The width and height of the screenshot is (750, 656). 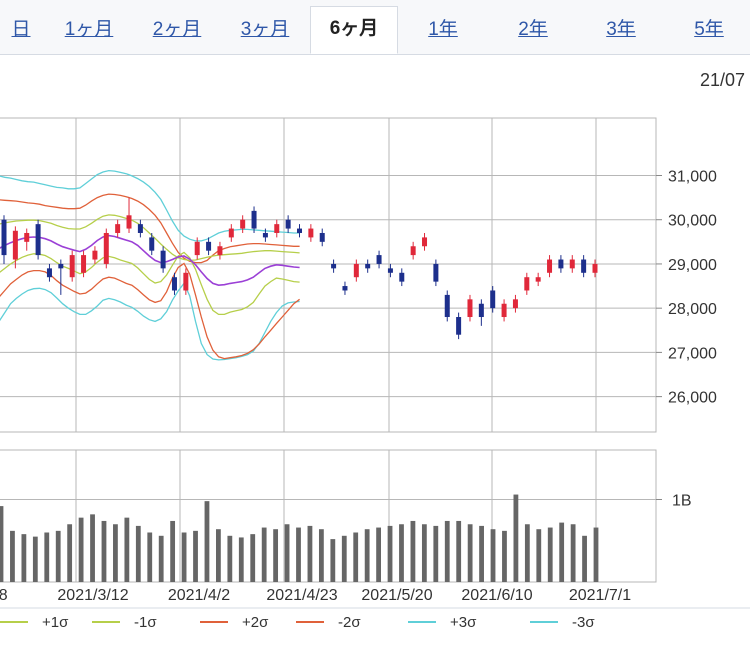 I want to click on period-tabs: 日 1ヶ月 2ヶ月 3ヶ月 6ヶ月 1年 2年 3年 5年, so click(x=375, y=27).